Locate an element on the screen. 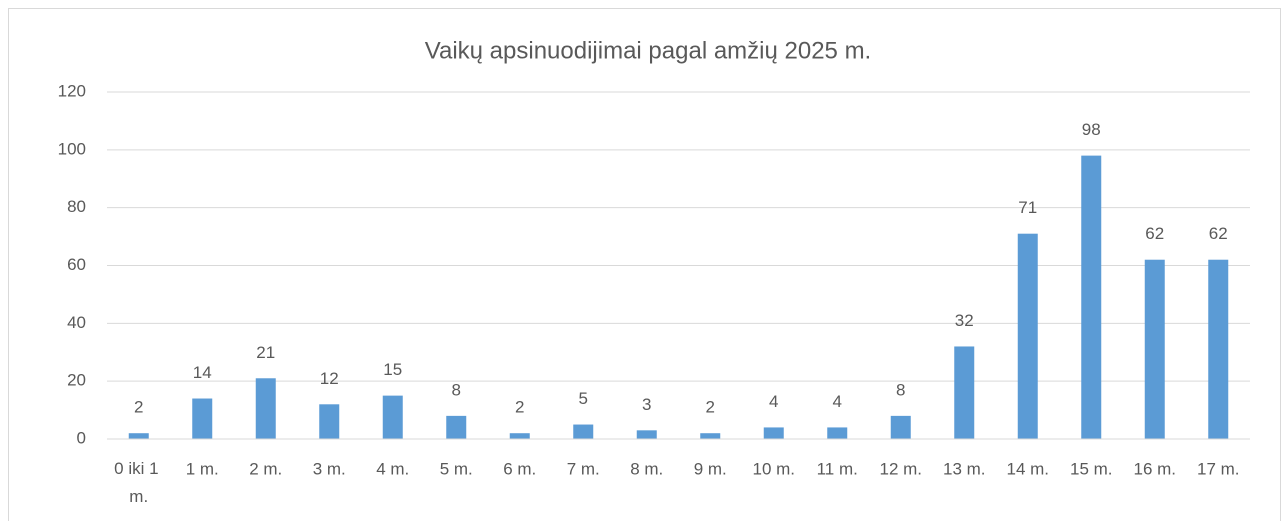  data-label: 12 is located at coordinates (329, 378).